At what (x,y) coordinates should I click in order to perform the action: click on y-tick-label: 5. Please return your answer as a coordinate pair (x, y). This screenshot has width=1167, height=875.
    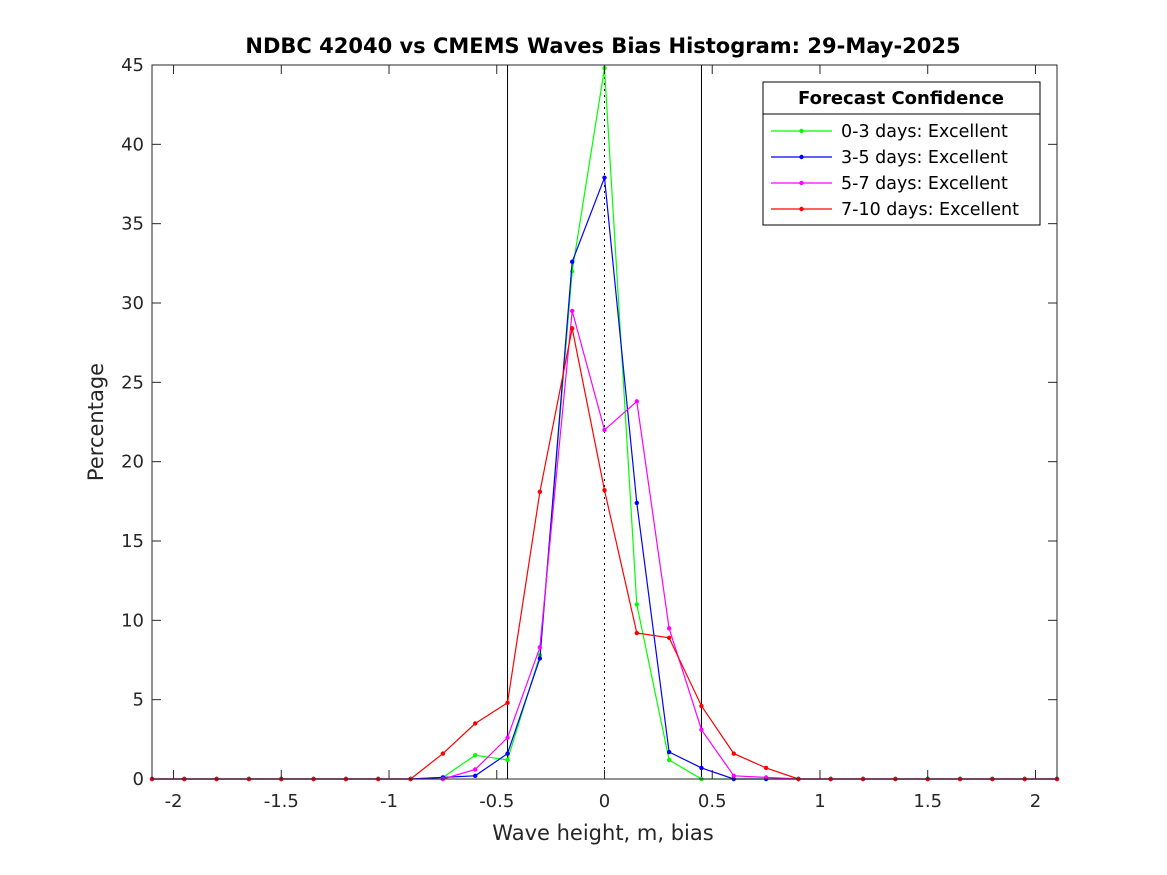
    Looking at the image, I should click on (138, 700).